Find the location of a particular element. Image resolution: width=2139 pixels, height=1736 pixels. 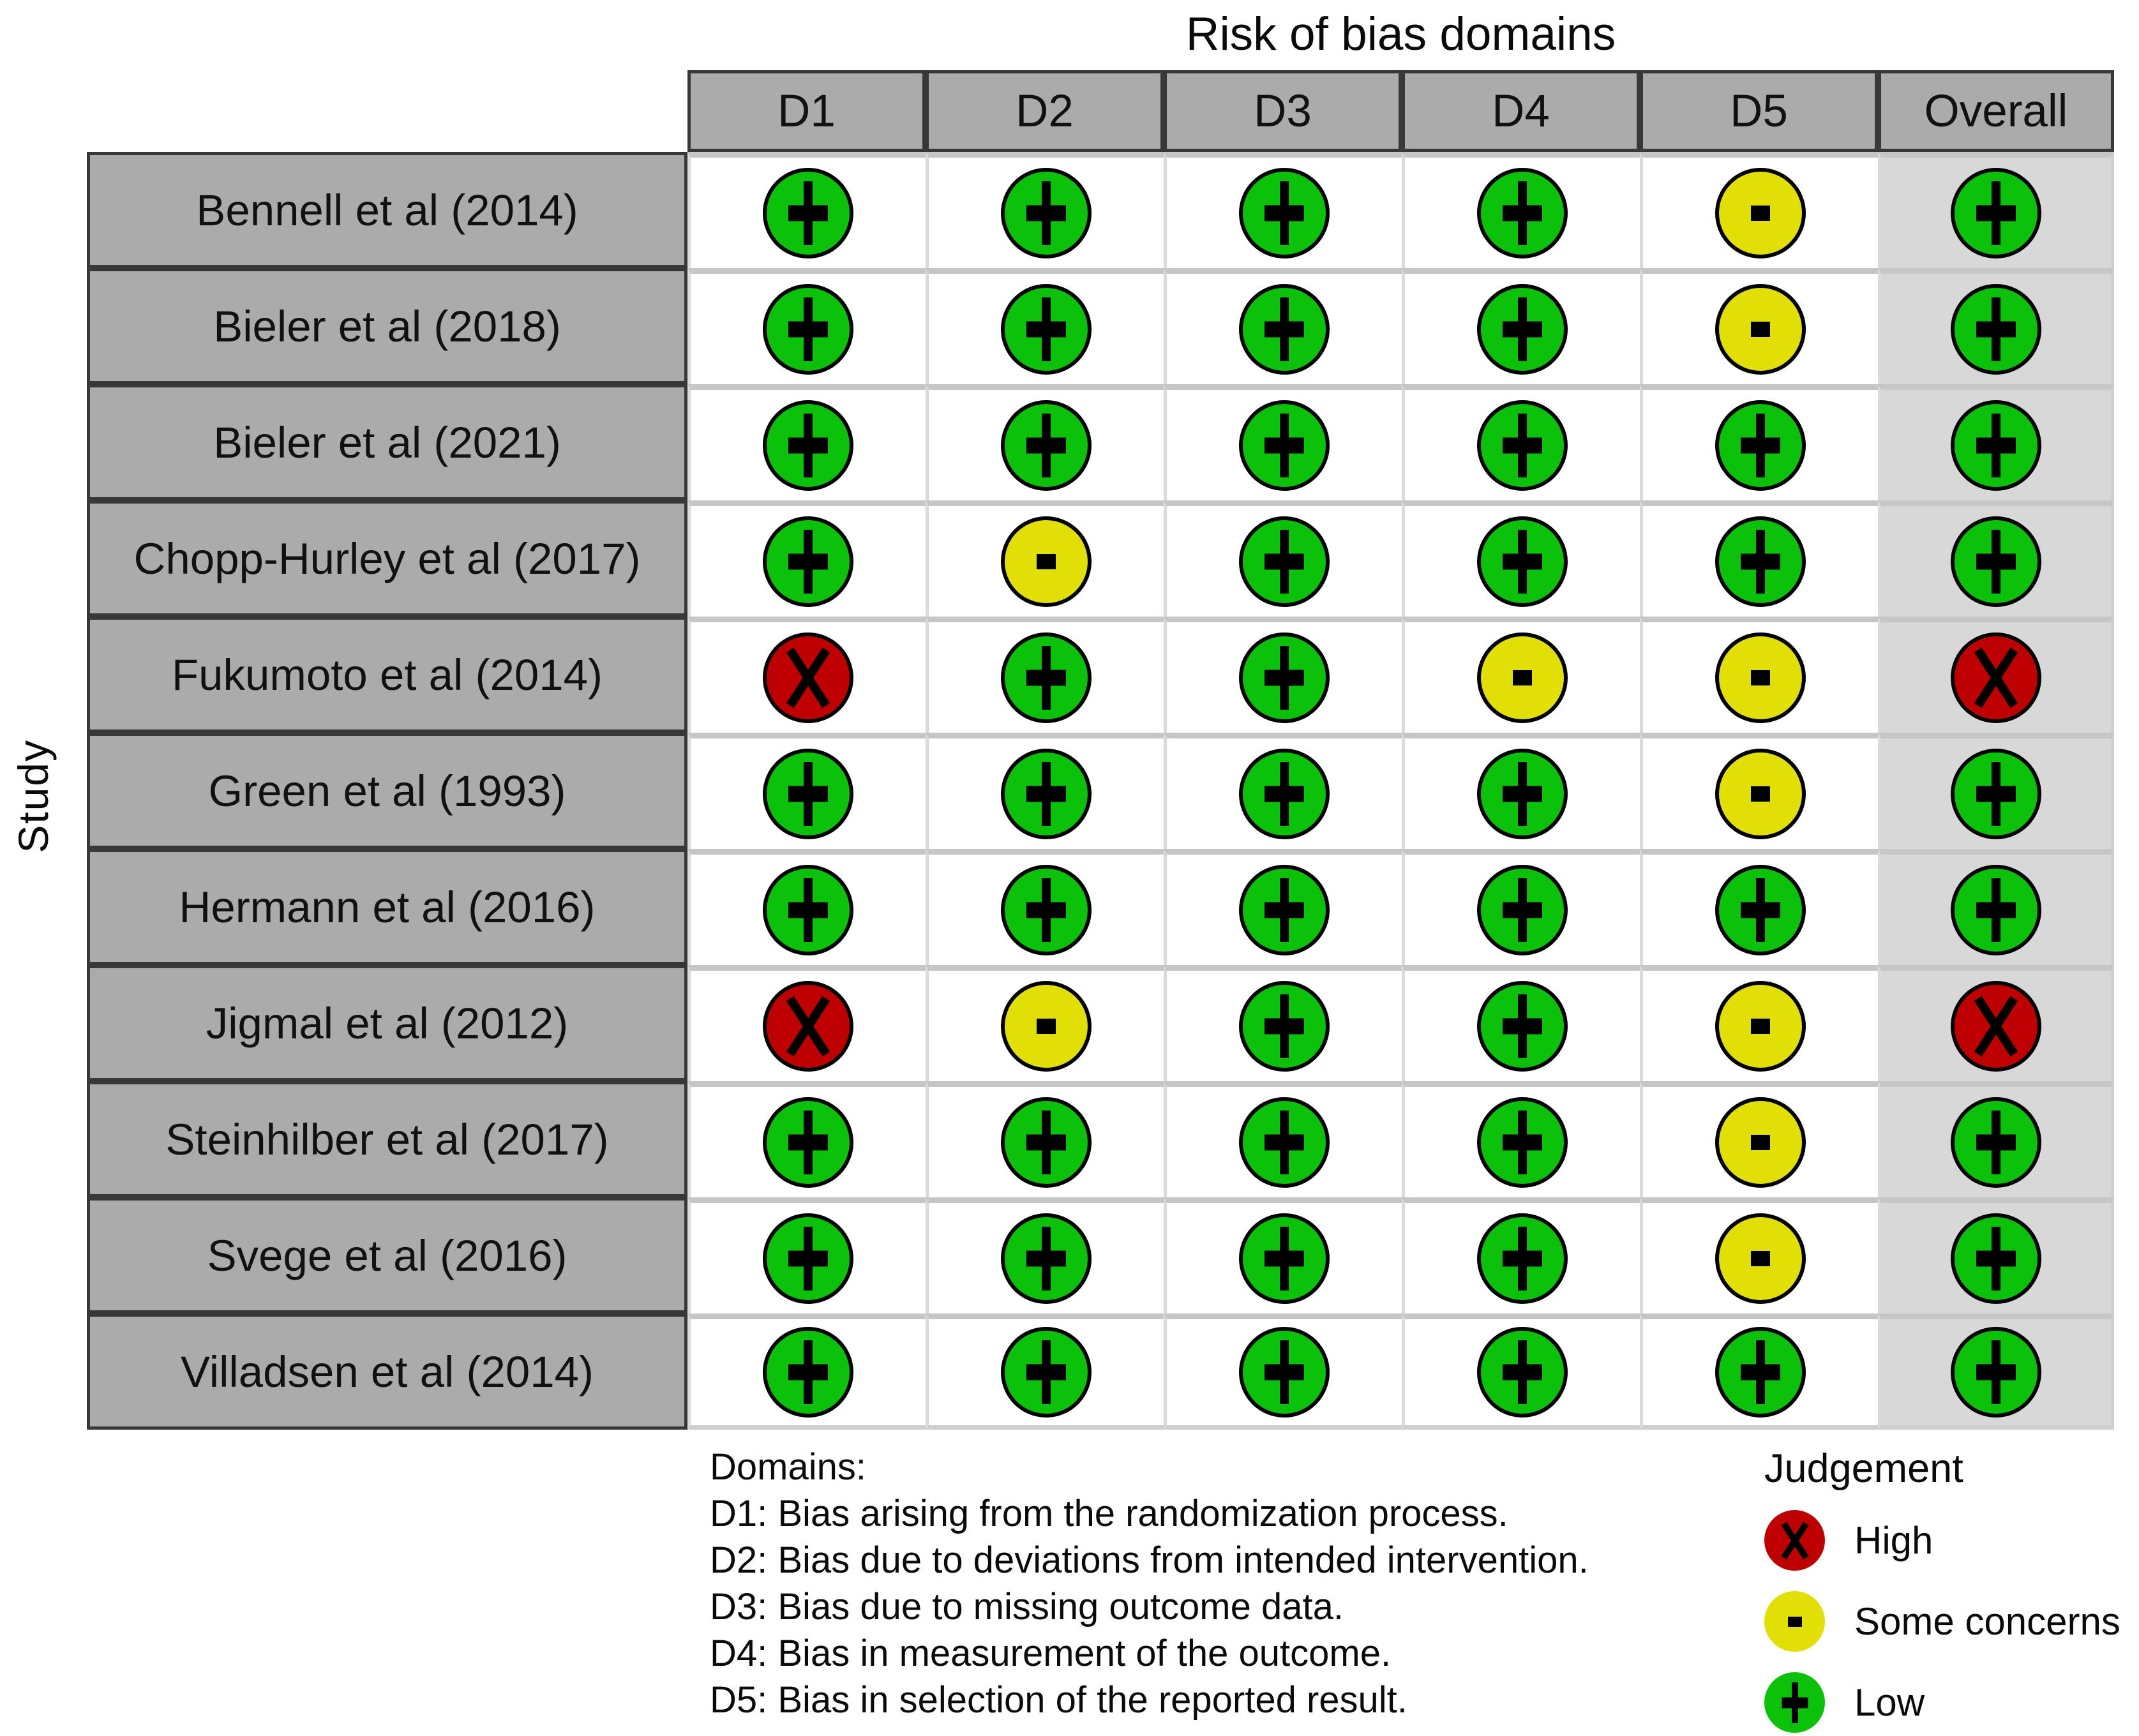

column-header-d2: D2 is located at coordinates (1045, 111).